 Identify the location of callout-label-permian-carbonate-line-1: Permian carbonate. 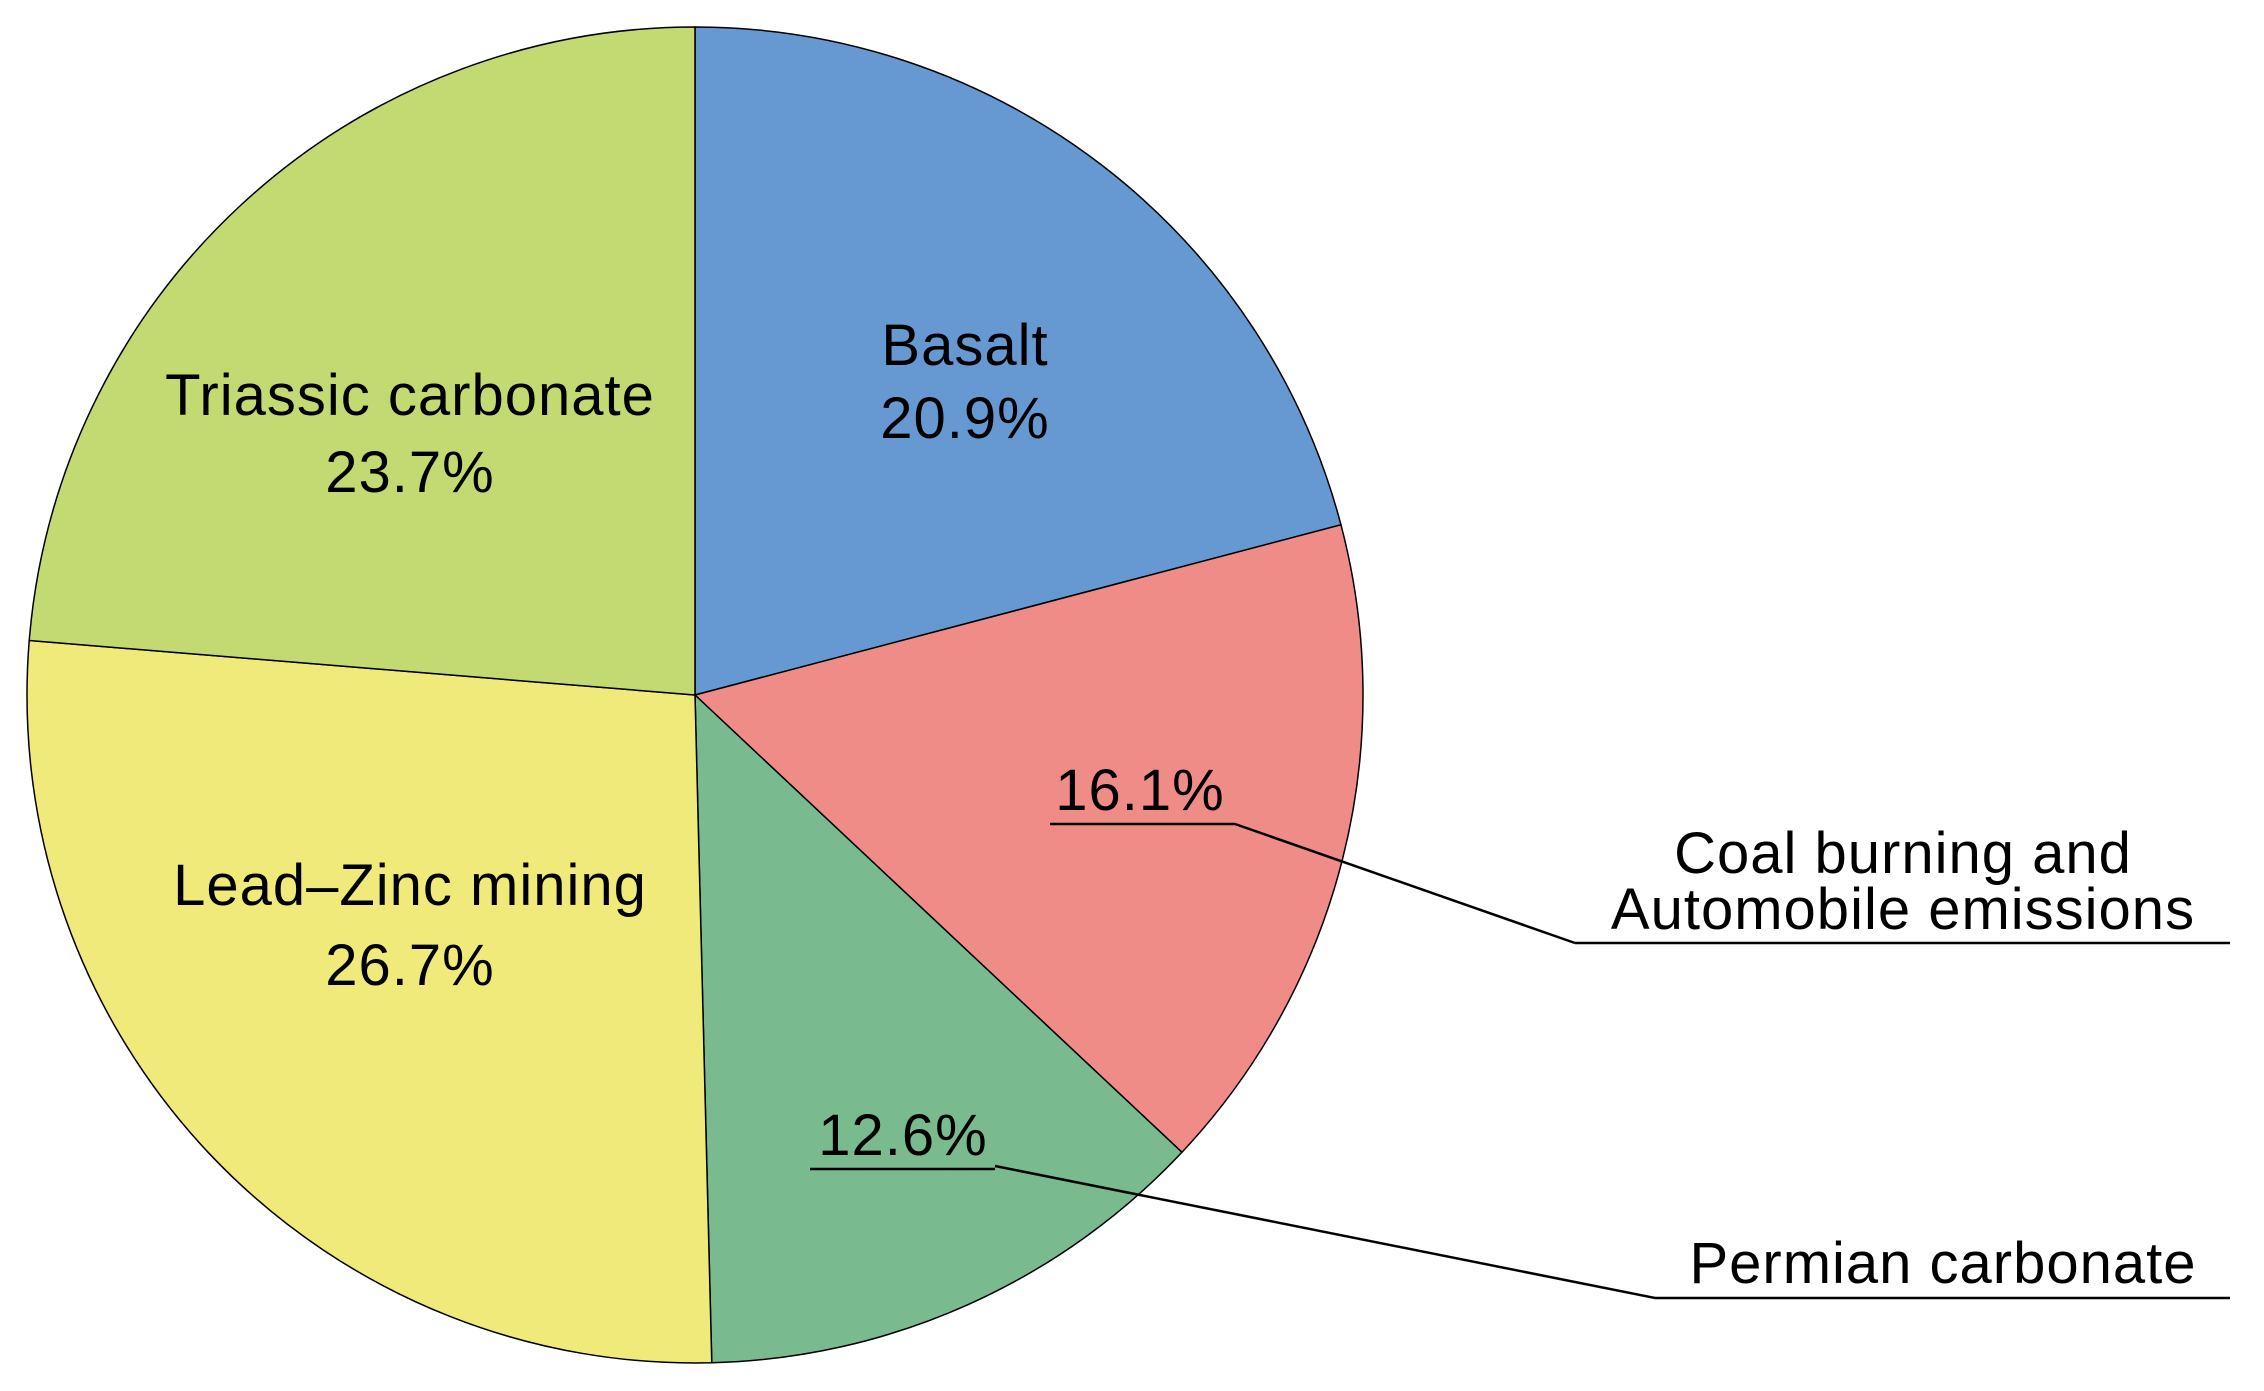
(1942, 1263).